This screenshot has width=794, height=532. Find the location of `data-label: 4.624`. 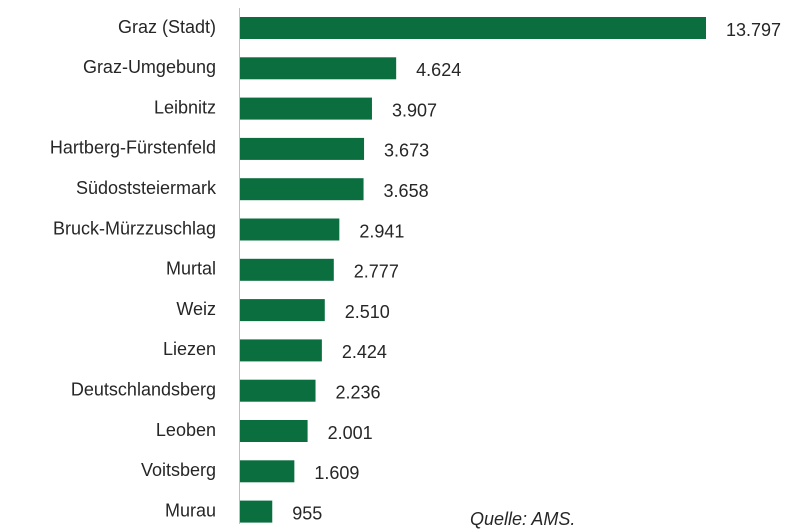

data-label: 4.624 is located at coordinates (438, 70).